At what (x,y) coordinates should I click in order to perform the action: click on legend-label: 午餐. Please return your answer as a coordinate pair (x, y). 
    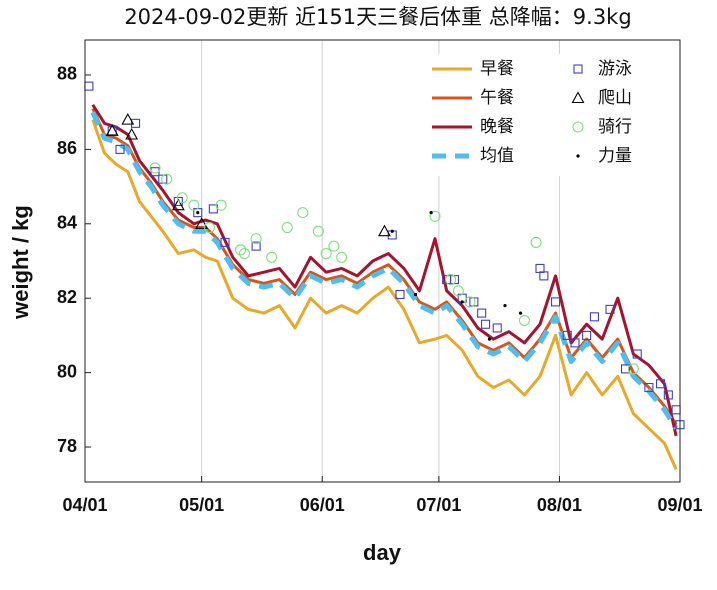
    Looking at the image, I should click on (497, 98).